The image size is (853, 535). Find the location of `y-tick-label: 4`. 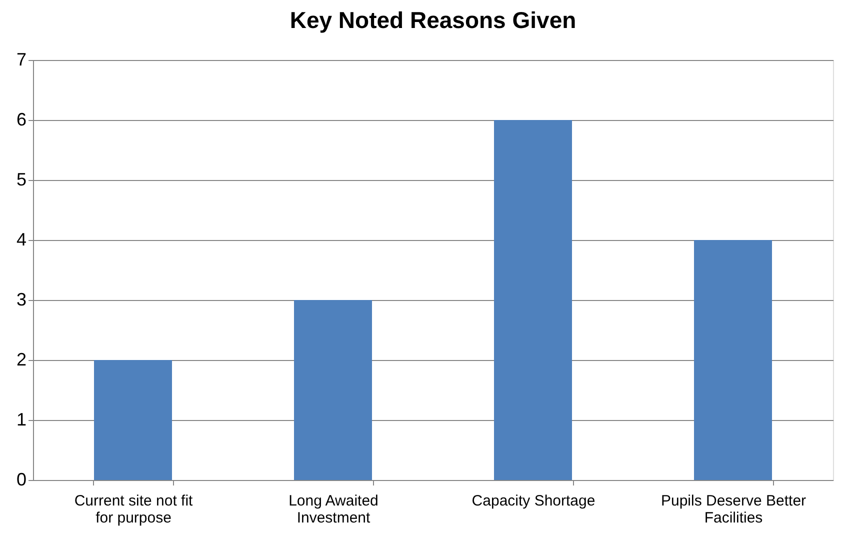

y-tick-label: 4 is located at coordinates (21, 240).